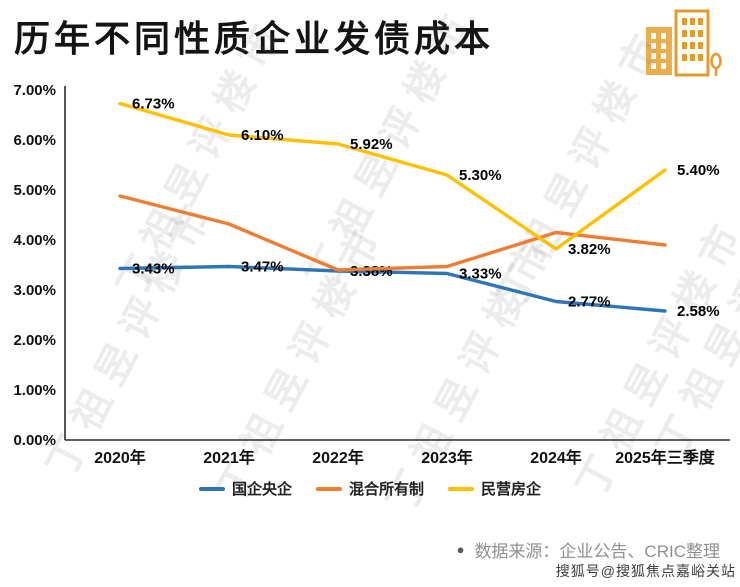 Image resolution: width=740 pixels, height=587 pixels. Describe the element at coordinates (692, 43) in the screenshot. I see `building-tall` at that location.